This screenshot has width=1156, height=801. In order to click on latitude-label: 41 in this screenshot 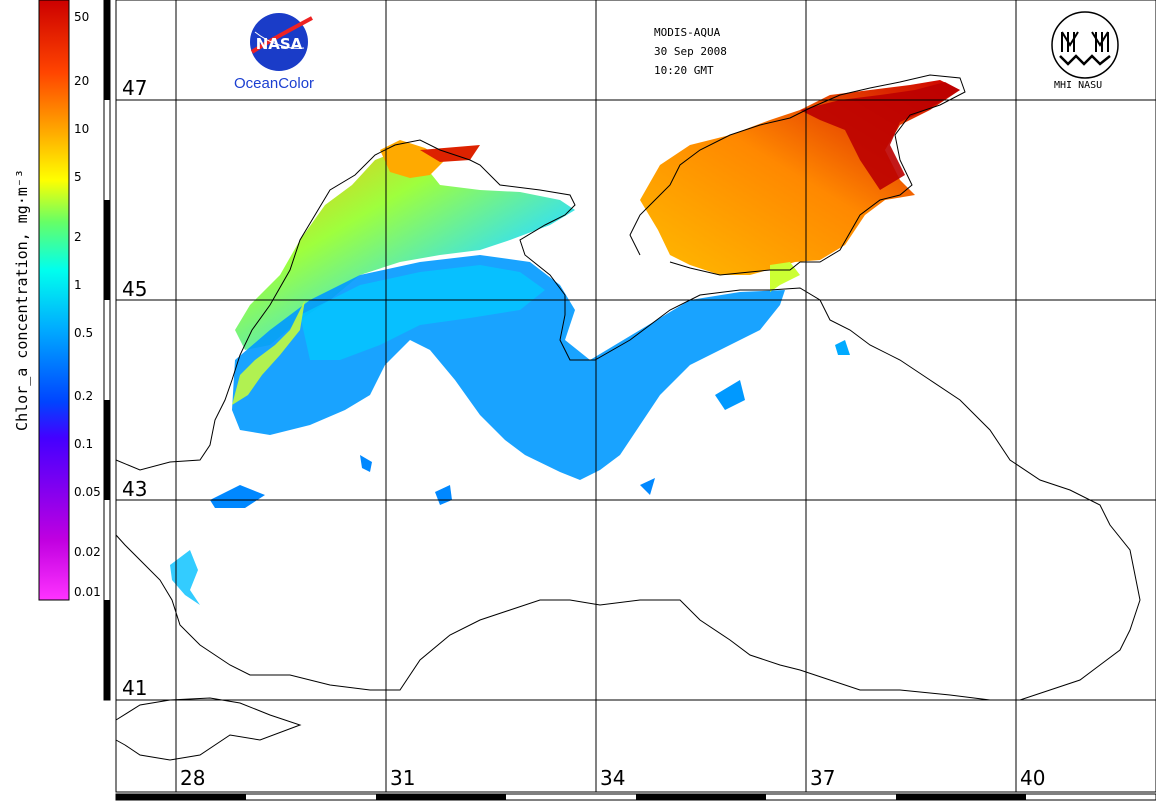, I will do `click(135, 688)`.